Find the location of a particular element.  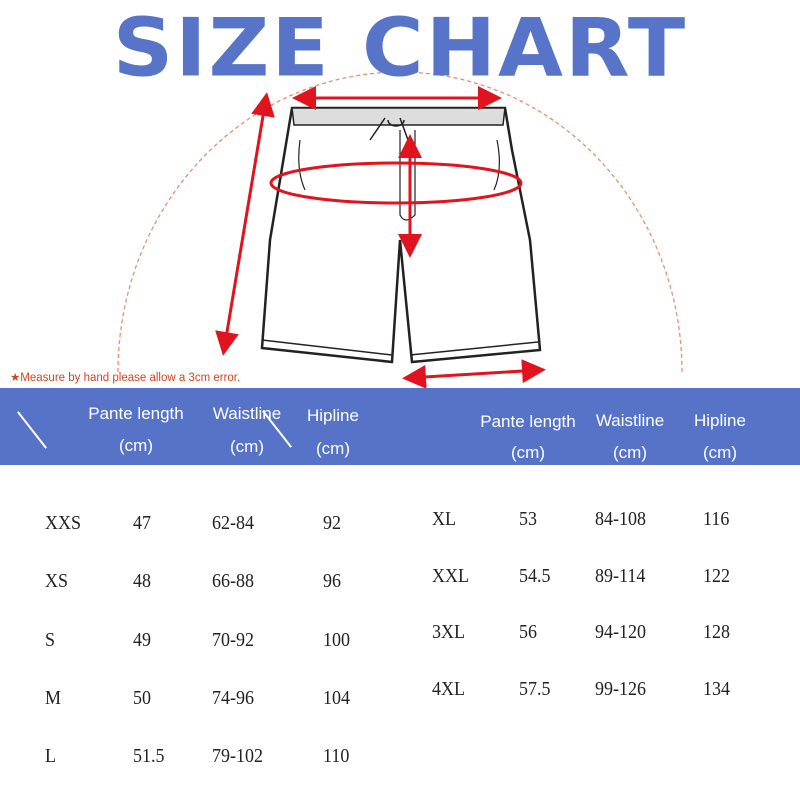

cell-waistline: 62-84 is located at coordinates (233, 523).